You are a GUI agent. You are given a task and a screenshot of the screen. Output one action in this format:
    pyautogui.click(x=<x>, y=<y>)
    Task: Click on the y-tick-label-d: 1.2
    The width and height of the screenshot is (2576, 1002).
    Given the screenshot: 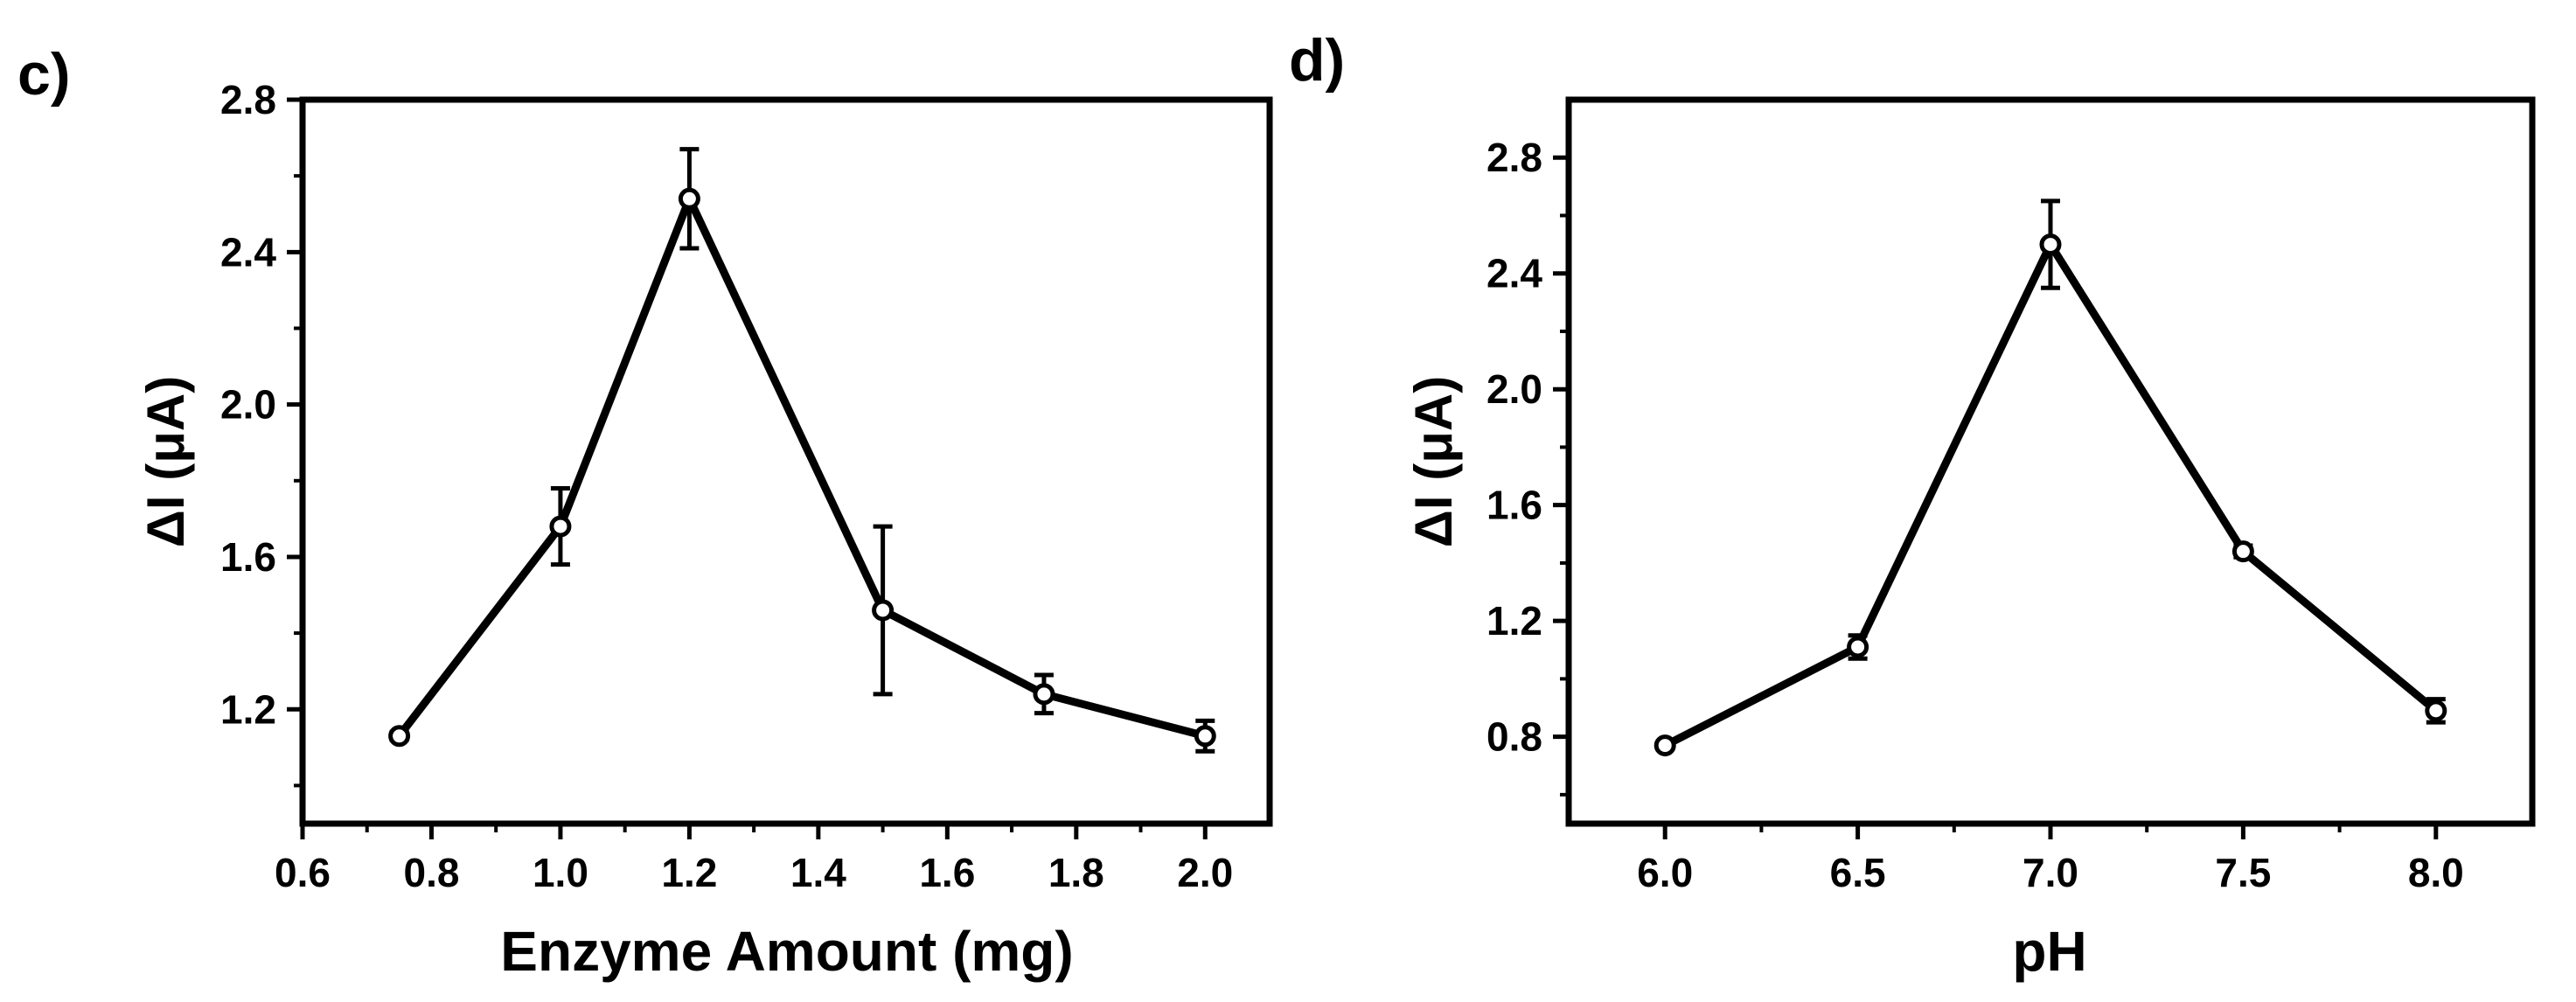 What is the action you would take?
    pyautogui.click(x=1514, y=621)
    